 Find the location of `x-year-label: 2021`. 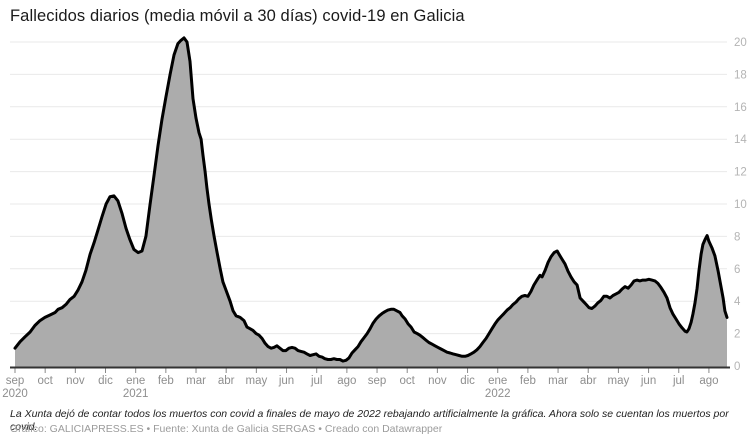

x-year-label: 2021 is located at coordinates (136, 394).